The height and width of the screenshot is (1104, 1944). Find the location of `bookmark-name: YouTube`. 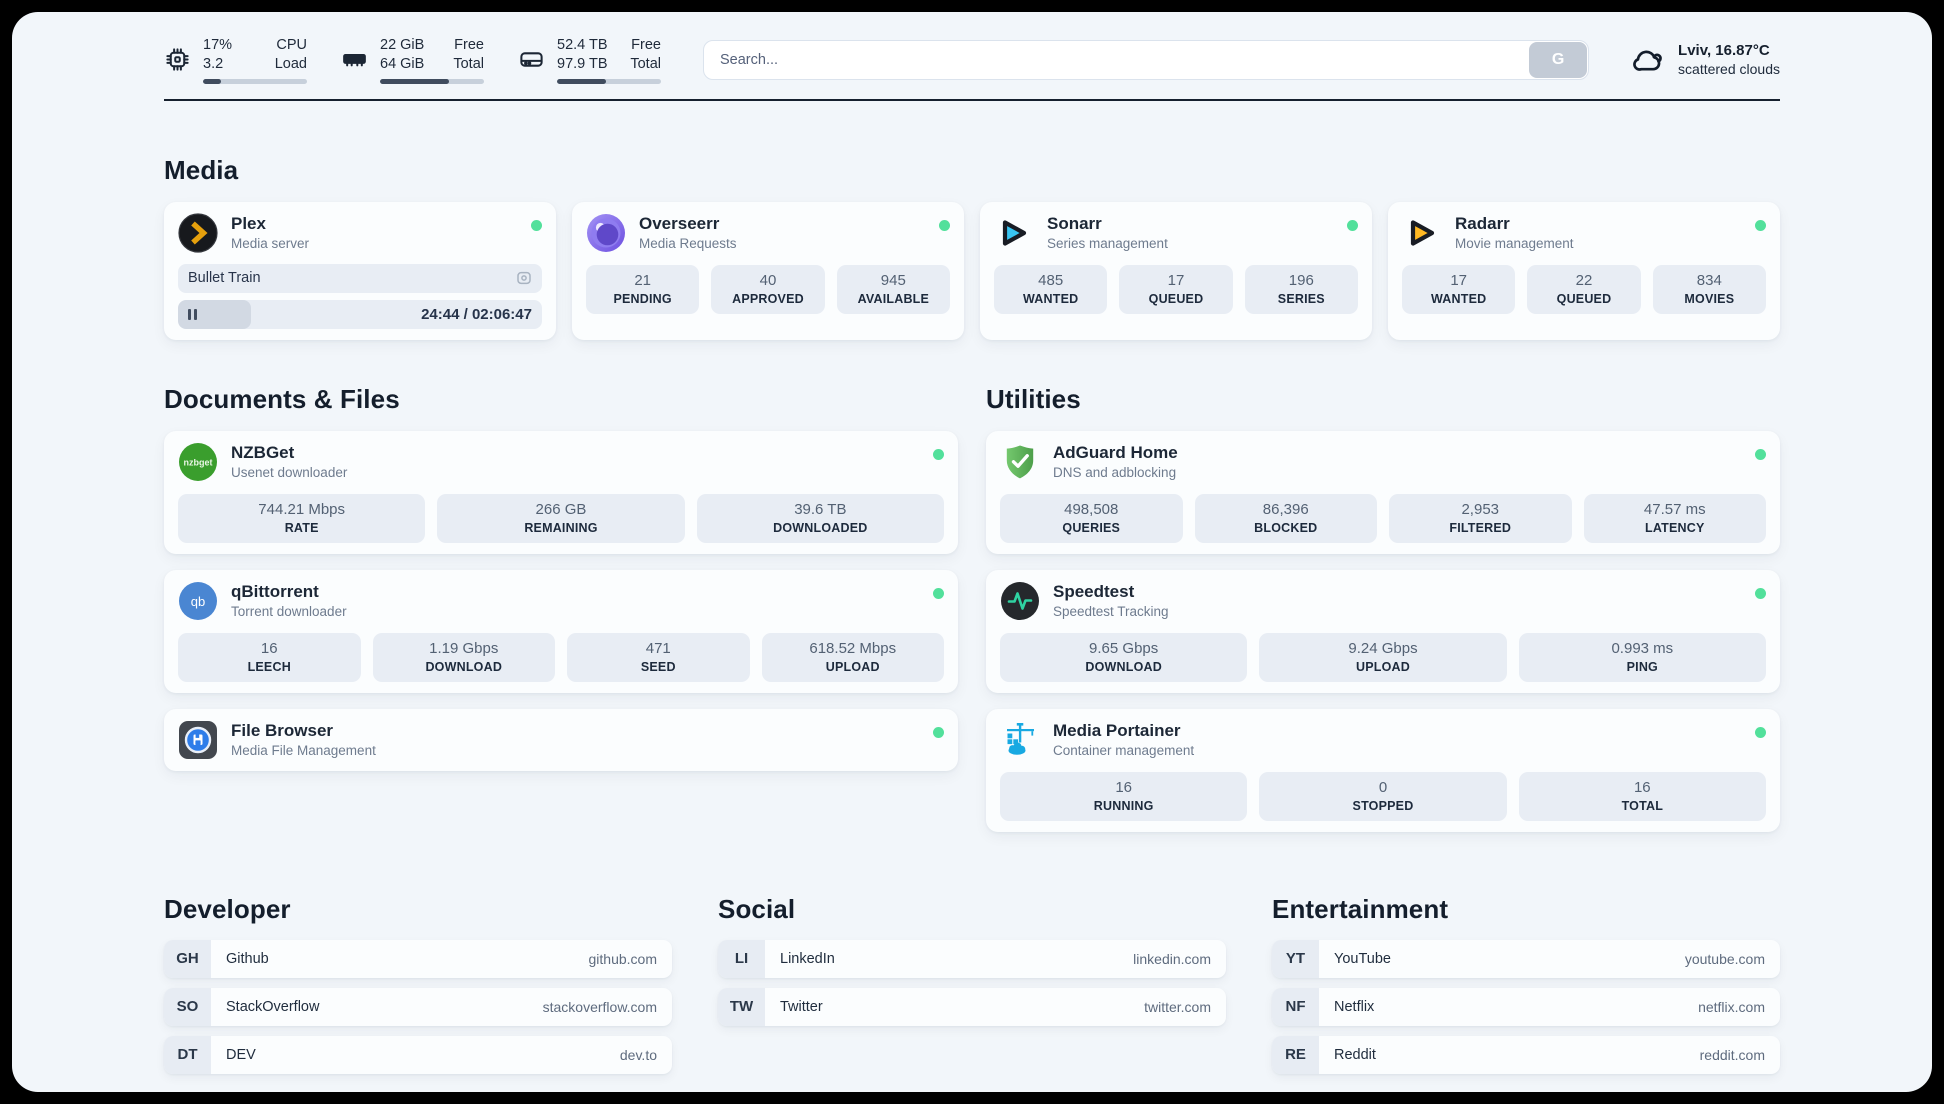

bookmark-name: YouTube is located at coordinates (1362, 958).